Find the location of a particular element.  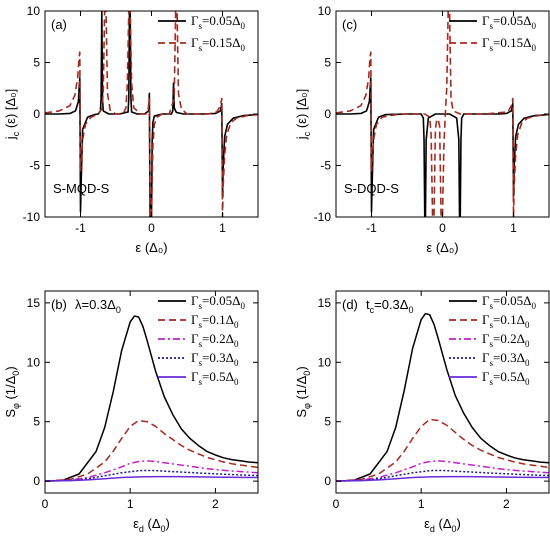

panel-label: (b) is located at coordinates (59, 304).